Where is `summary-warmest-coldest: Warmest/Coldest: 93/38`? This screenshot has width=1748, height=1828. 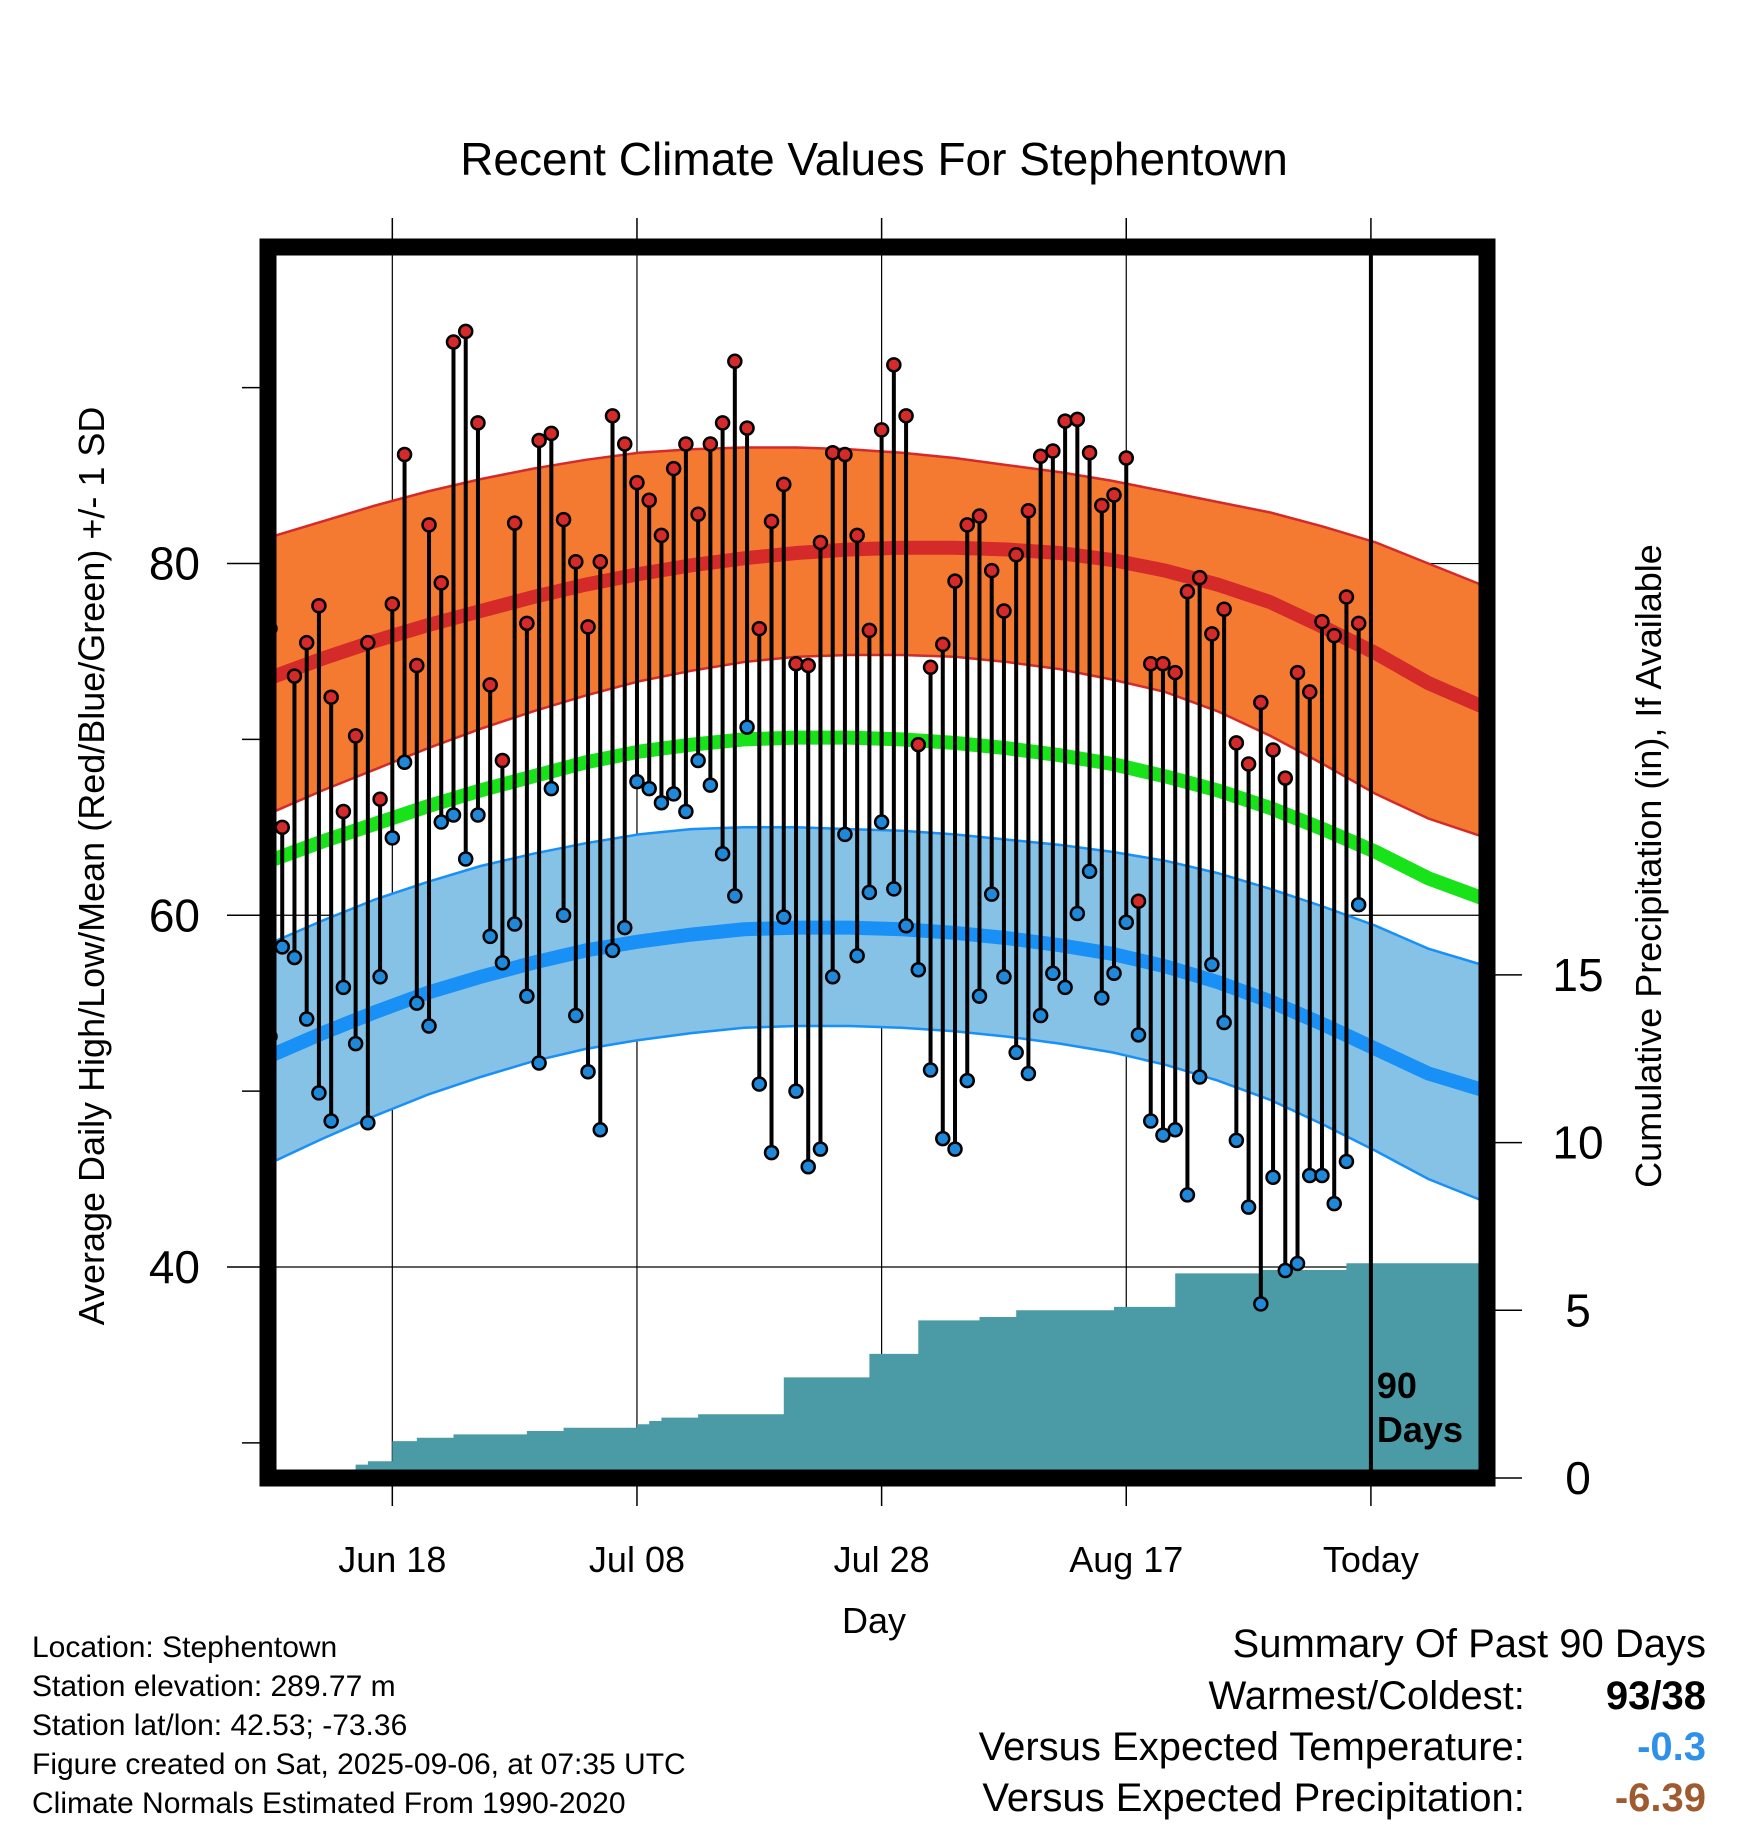 summary-warmest-coldest: Warmest/Coldest: 93/38 is located at coordinates (1343, 1696).